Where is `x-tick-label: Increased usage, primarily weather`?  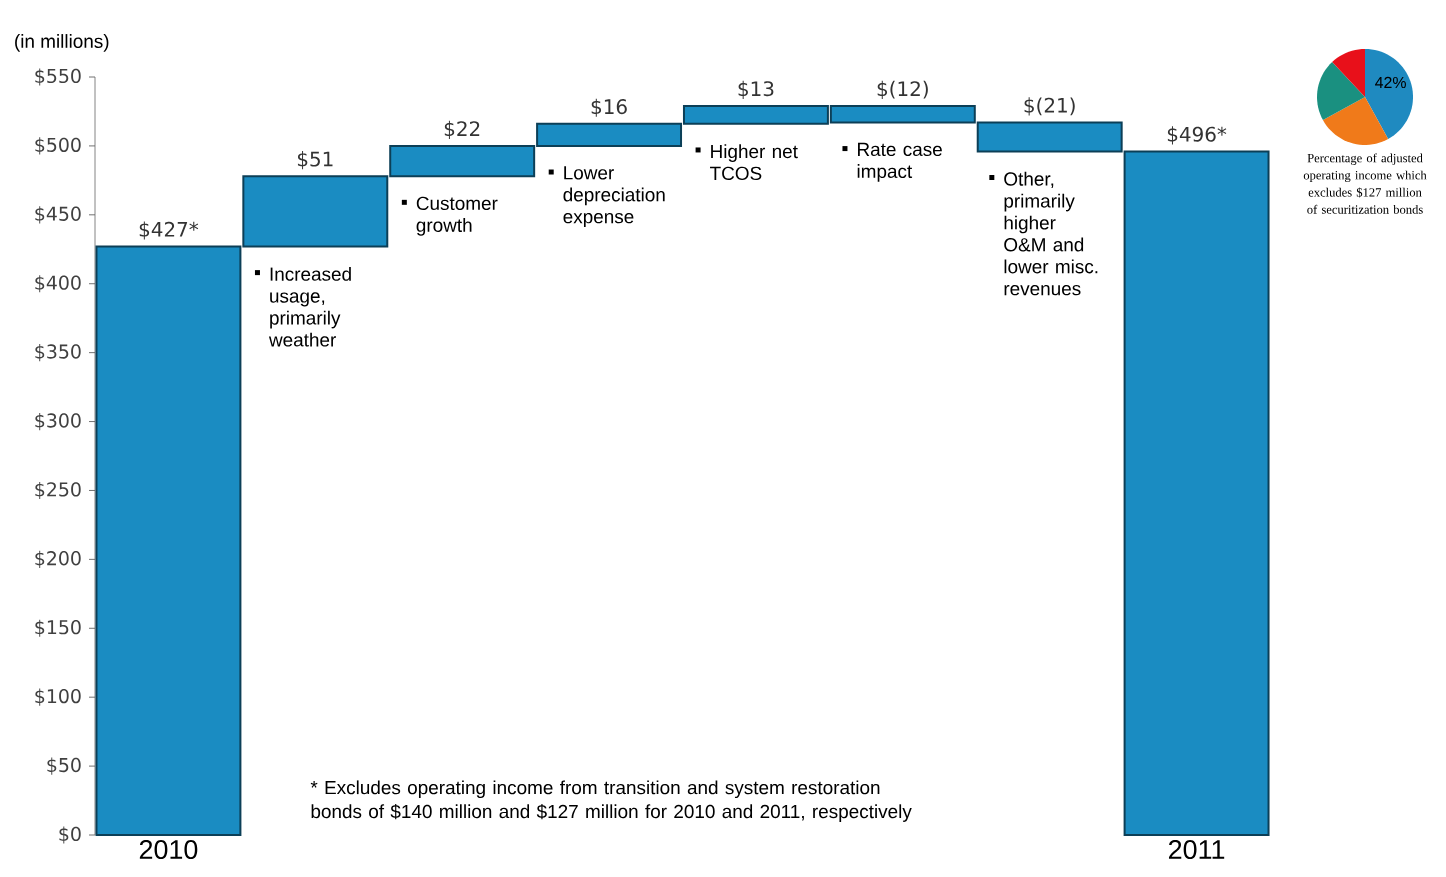
x-tick-label: Increased usage, primarily weather is located at coordinates (309, 306).